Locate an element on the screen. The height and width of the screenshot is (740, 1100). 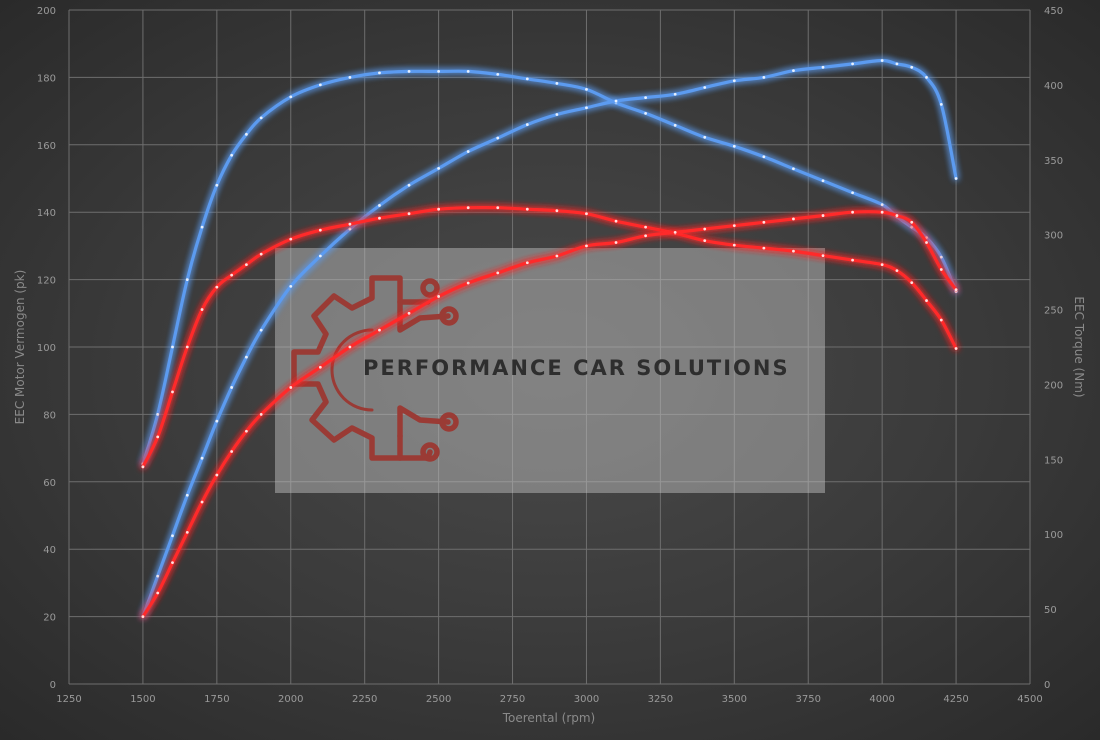
y-right-tick-label: 400 is located at coordinates (1053, 86).